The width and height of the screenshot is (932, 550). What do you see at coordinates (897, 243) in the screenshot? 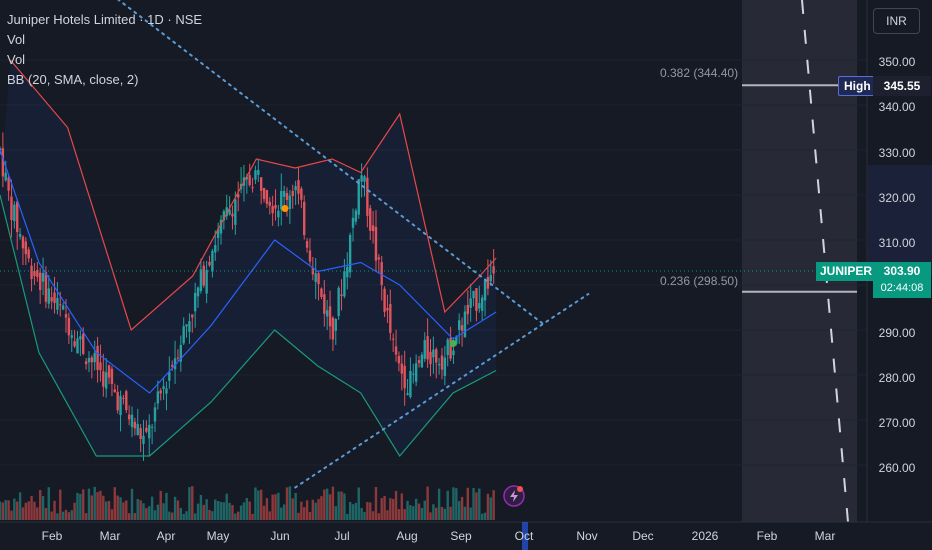
I see `price-tick: 310.00` at bounding box center [897, 243].